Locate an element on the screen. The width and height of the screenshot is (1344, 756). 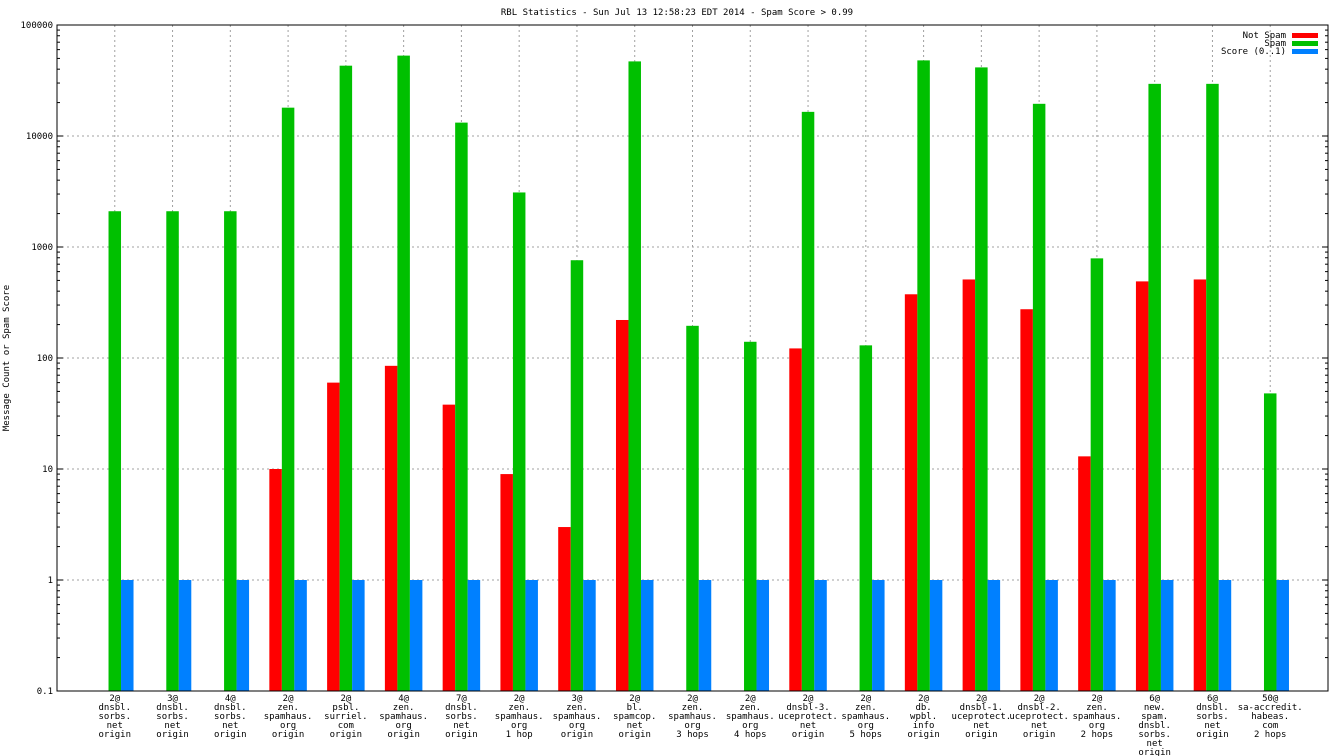
y-tick-label: 100 is located at coordinates (45, 359).